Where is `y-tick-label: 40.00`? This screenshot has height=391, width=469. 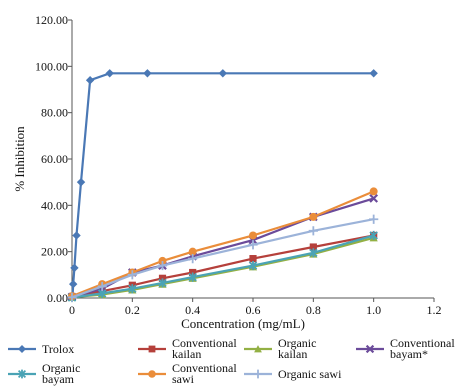 y-tick-label: 40.00 is located at coordinates (54, 205).